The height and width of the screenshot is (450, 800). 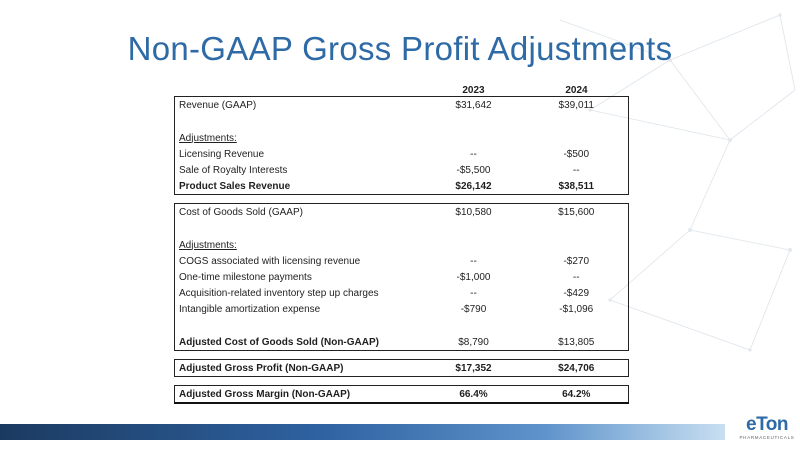 I want to click on row-label: Cost of Goods Sold (GAAP), so click(x=298, y=211).